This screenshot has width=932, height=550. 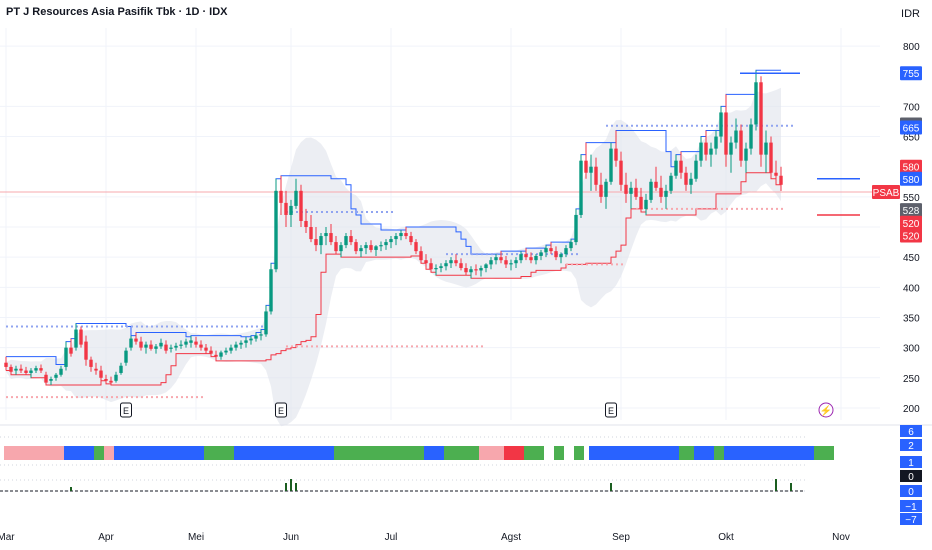 I want to click on y-tick-label: 400, so click(x=911, y=288).